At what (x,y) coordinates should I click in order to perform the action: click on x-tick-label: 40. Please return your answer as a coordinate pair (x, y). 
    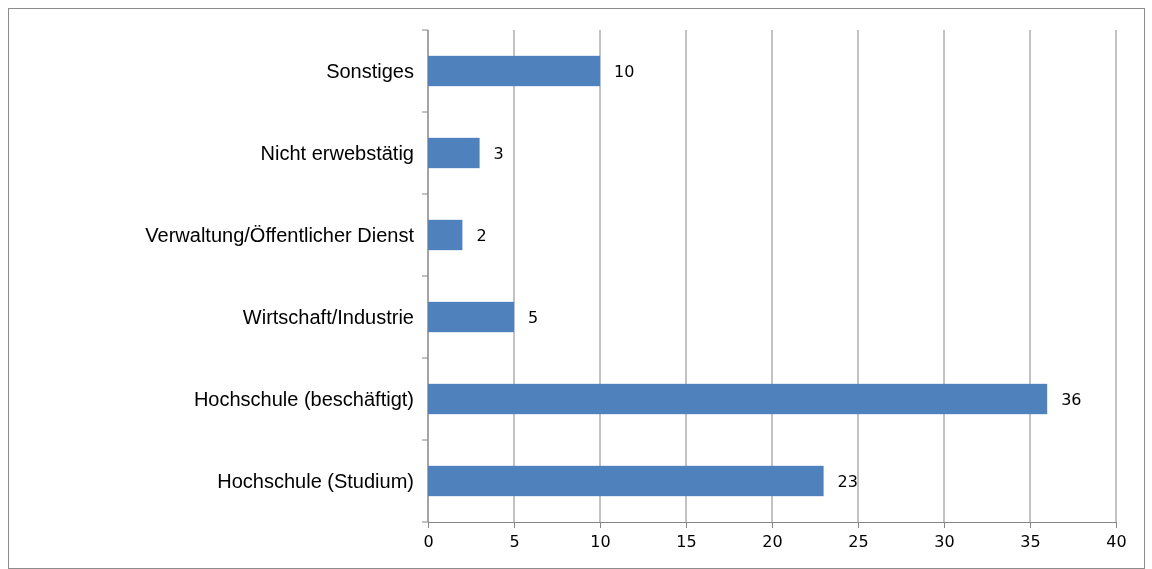
    Looking at the image, I should click on (1116, 542).